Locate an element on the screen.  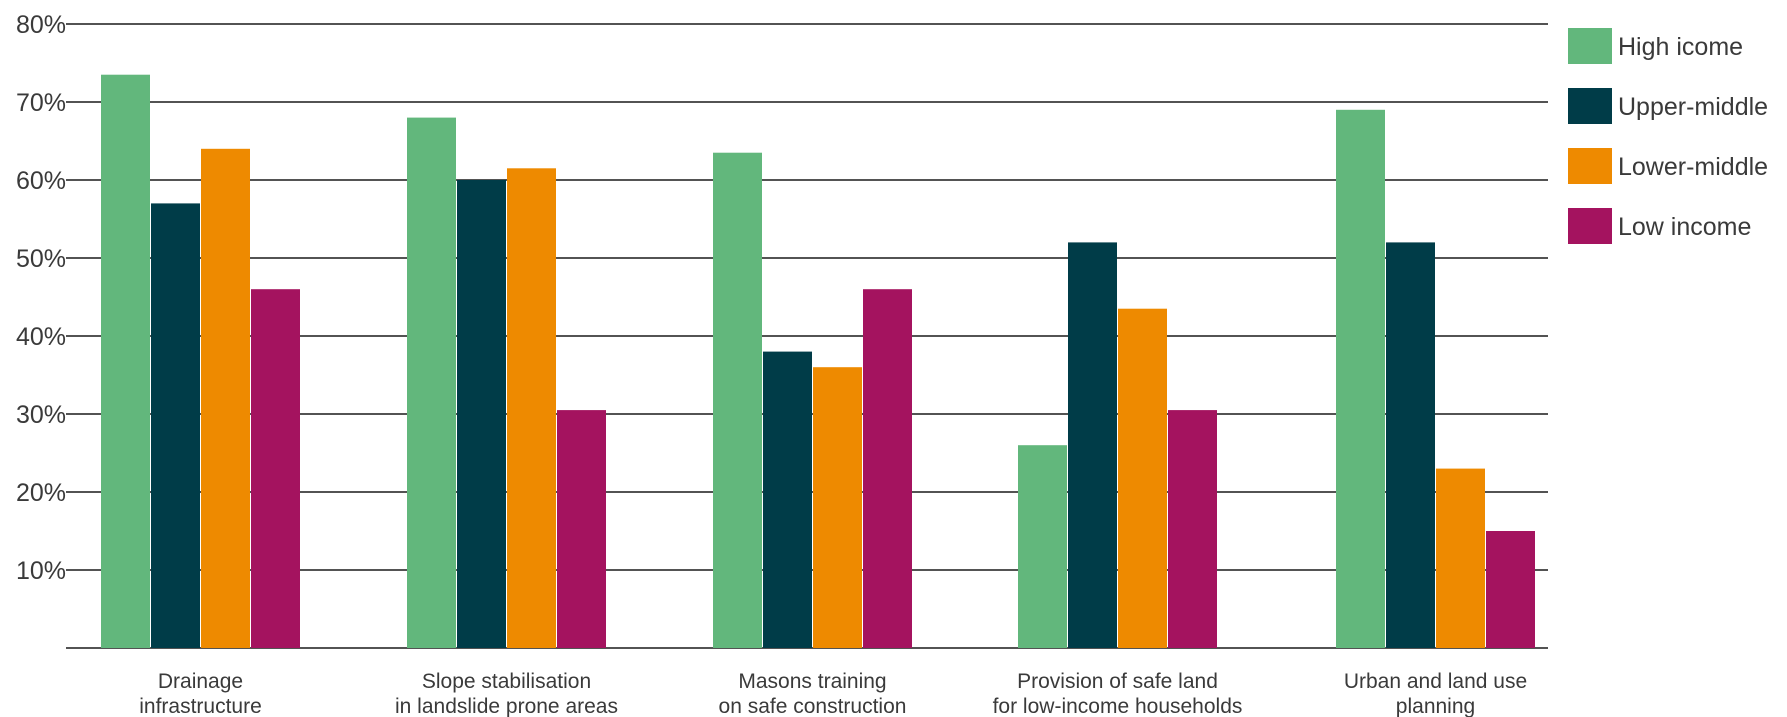
y-tick-label: 10% is located at coordinates (41, 571).